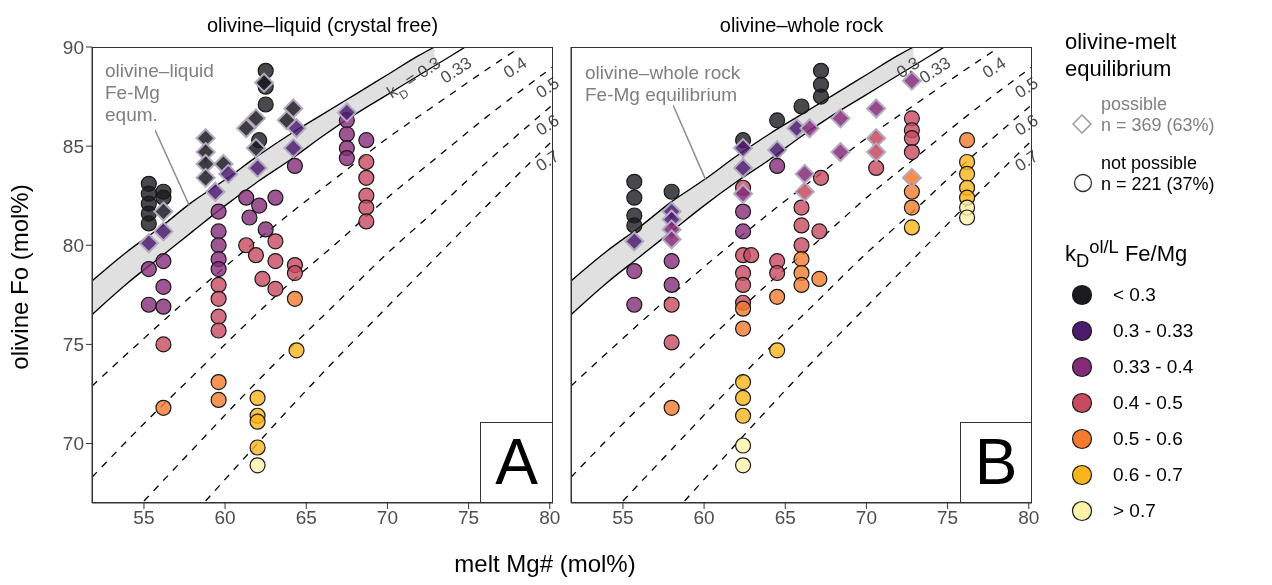 This screenshot has height=585, width=1272. Describe the element at coordinates (20, 277) in the screenshot. I see `y-axis-title: olivine Fo (mol%)` at that location.